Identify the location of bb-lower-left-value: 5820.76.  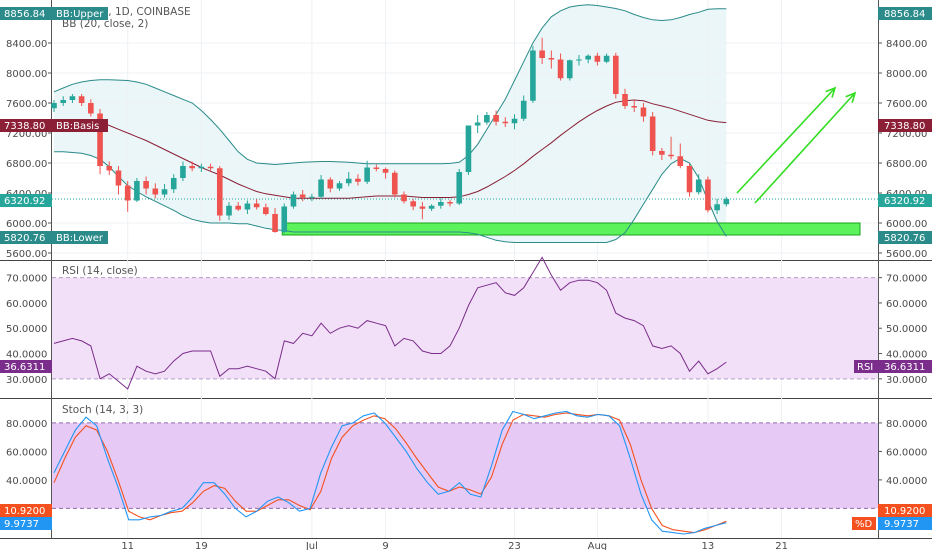
(24, 238).